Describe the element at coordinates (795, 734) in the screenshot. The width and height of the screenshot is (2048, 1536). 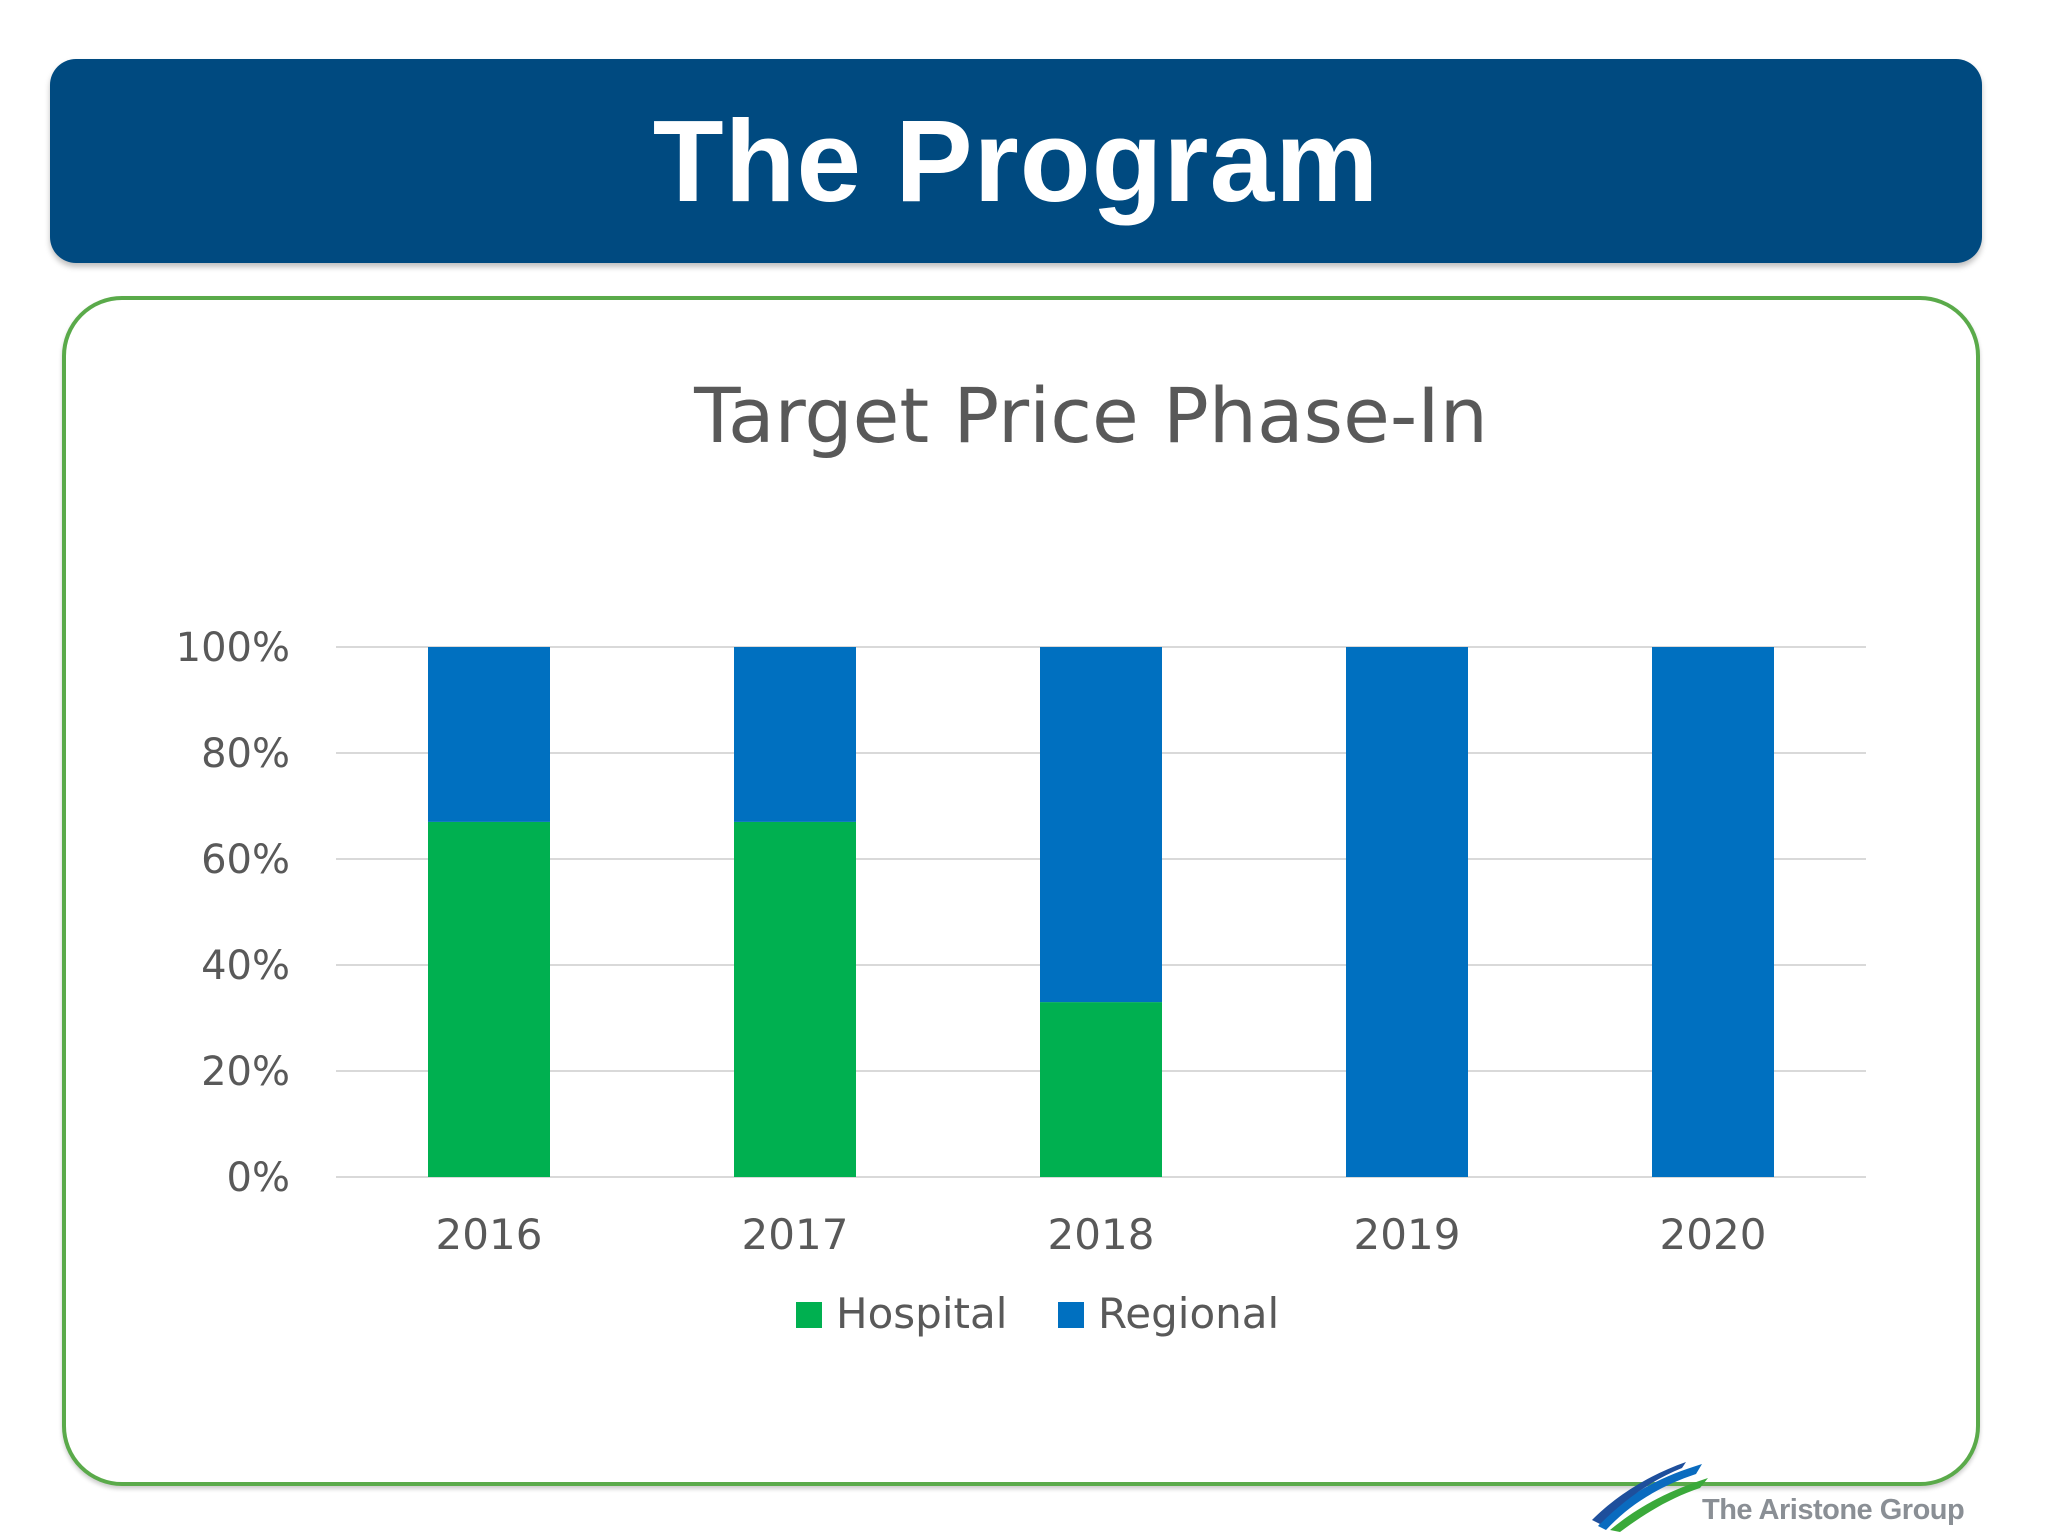
I see `bar-regional-2017` at that location.